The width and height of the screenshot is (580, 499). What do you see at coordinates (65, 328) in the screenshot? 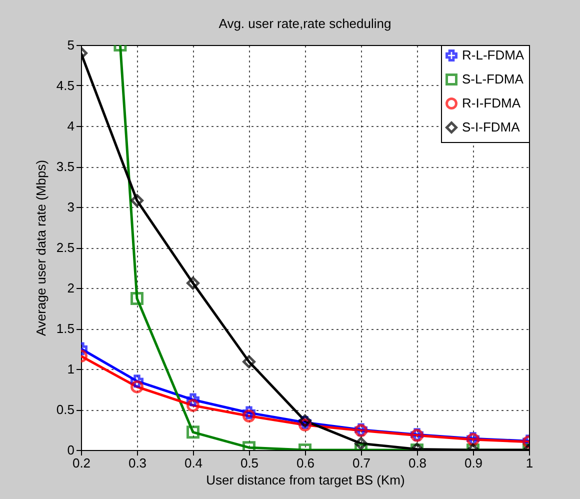
I see `y-tick-label: 1.5` at bounding box center [65, 328].